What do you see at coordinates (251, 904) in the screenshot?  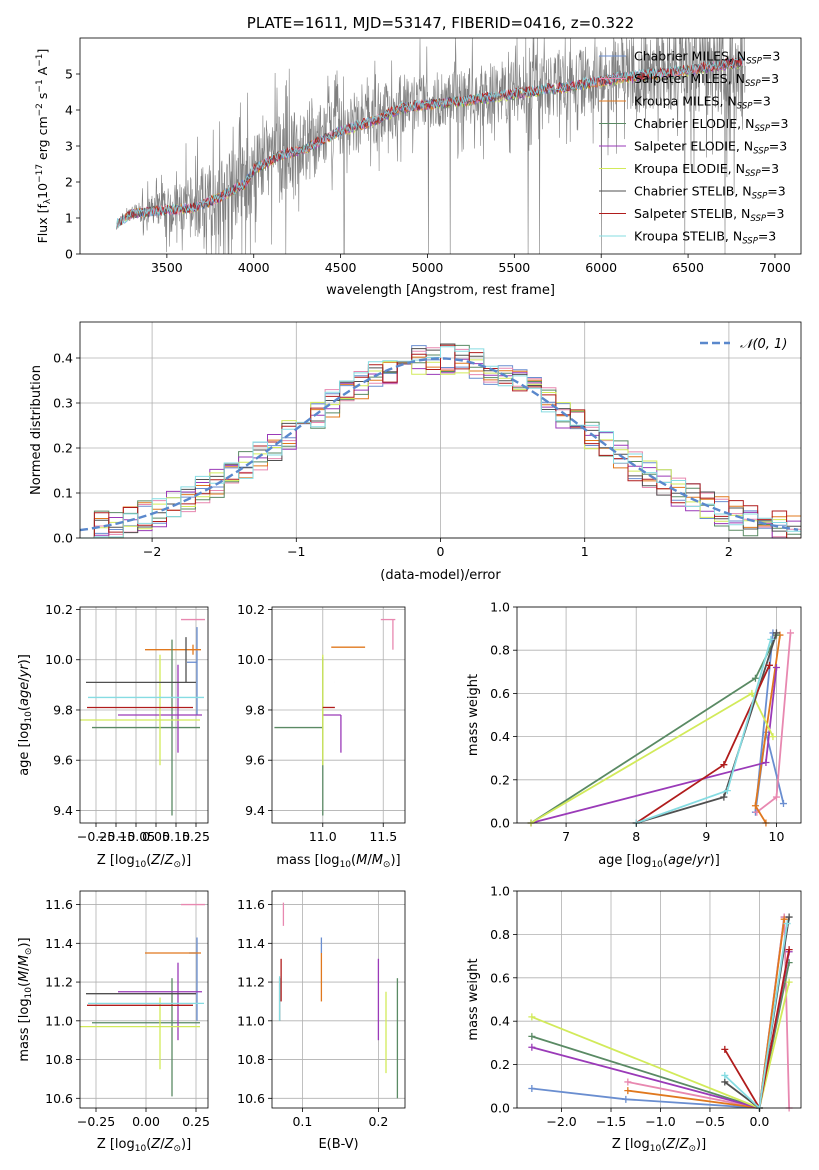 I see `y-tick-label: 11.6` at bounding box center [251, 904].